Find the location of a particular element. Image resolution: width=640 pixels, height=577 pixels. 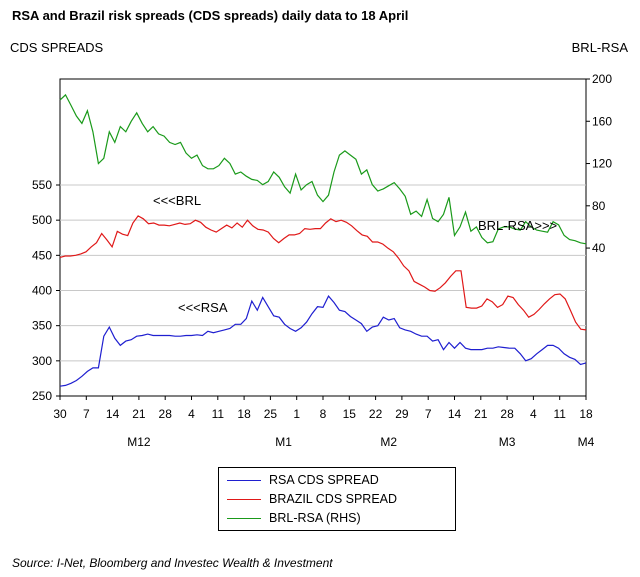

right-tick-label: 80 is located at coordinates (599, 206).